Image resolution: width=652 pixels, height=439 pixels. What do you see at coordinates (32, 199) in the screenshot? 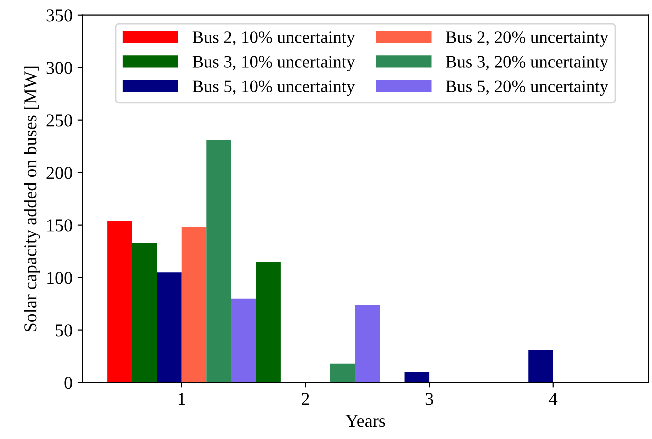
I see `y-axis-title: Solar capacity added on buses [MW]` at bounding box center [32, 199].